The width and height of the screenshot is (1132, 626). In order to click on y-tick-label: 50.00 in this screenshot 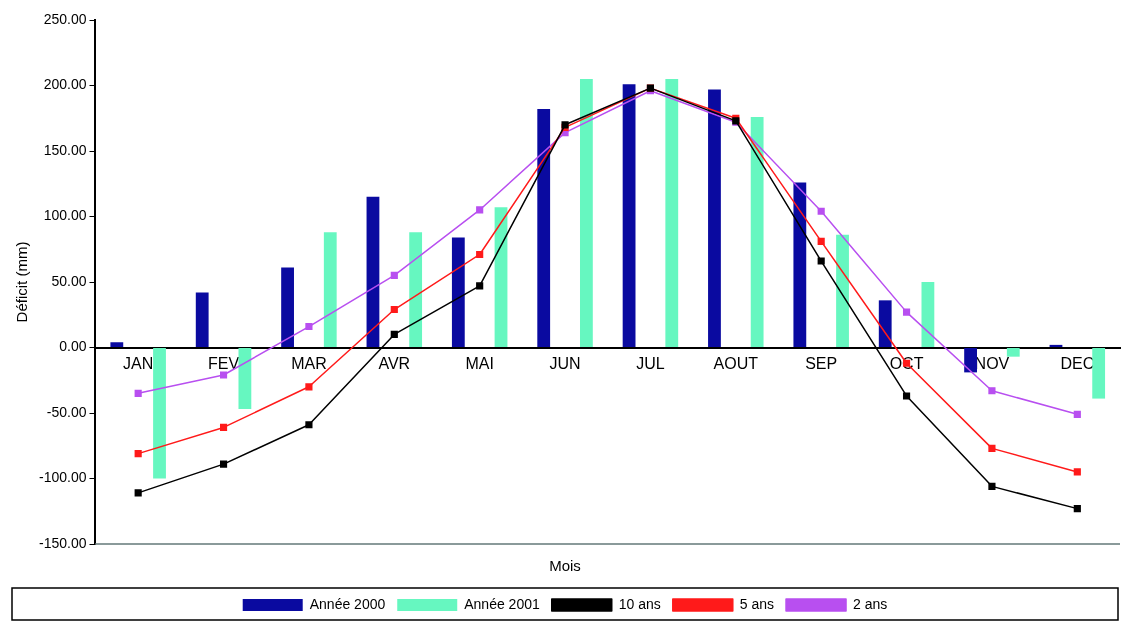, I will do `click(69, 280)`.